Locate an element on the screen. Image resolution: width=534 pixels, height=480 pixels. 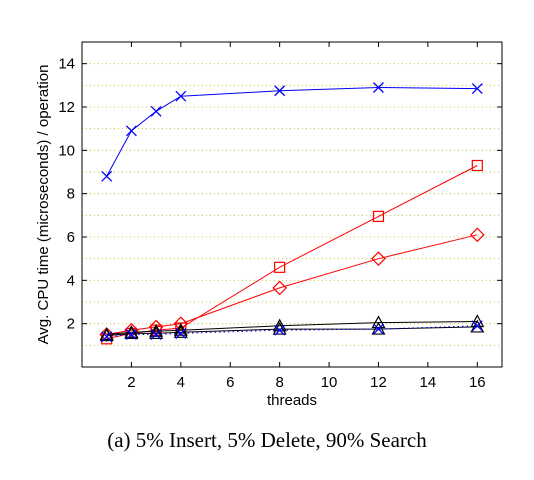
x-tick-label: 8 is located at coordinates (279, 382).